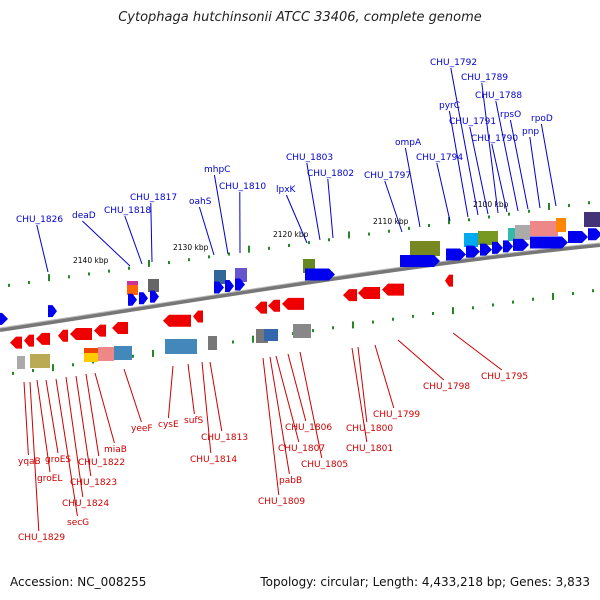 The image size is (600, 600). What do you see at coordinates (242, 187) in the screenshot?
I see `gene-label-top: CHU_1810` at bounding box center [242, 187].